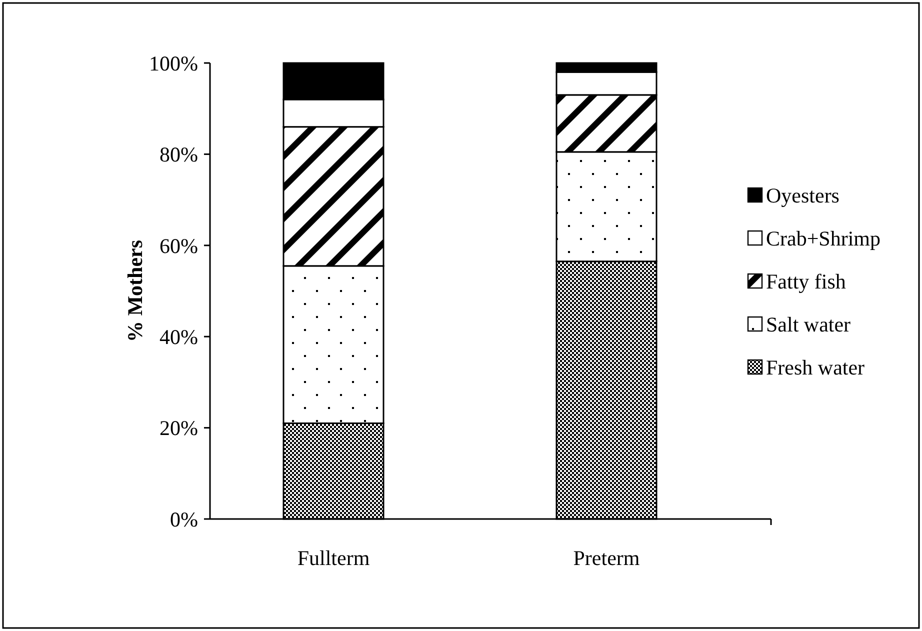 The width and height of the screenshot is (922, 631). Describe the element at coordinates (179, 246) in the screenshot. I see `y-tick-label: 60%` at that location.